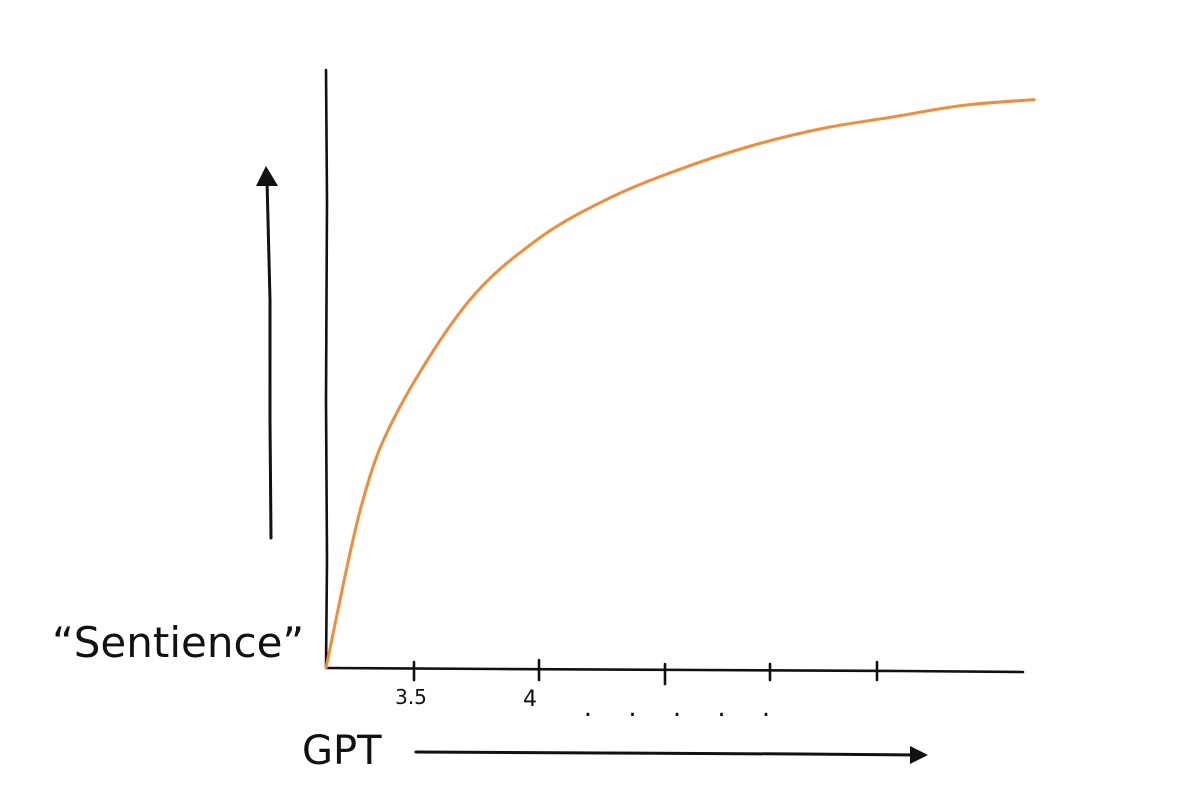  Describe the element at coordinates (342, 751) in the screenshot. I see `x-axis-label: GPT` at that location.